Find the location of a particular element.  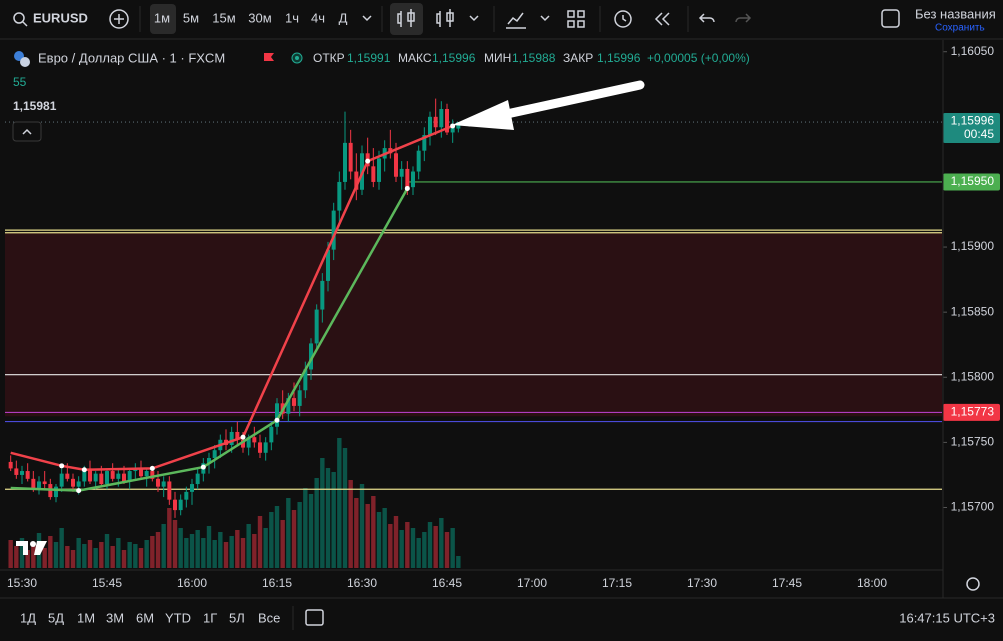

collapse-button is located at coordinates (27, 131).